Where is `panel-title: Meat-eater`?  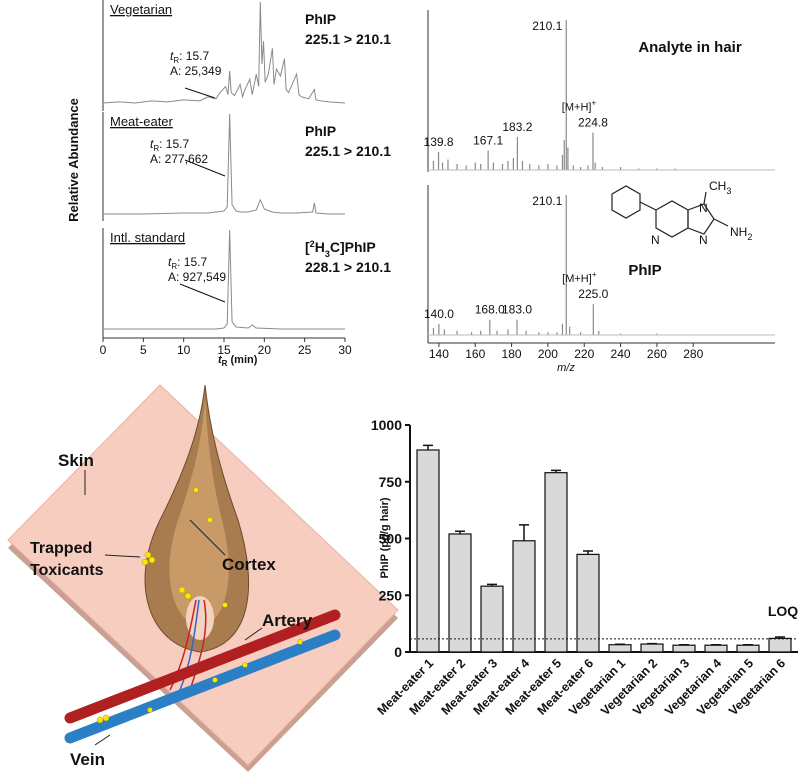
panel-title: Meat-eater is located at coordinates (142, 121).